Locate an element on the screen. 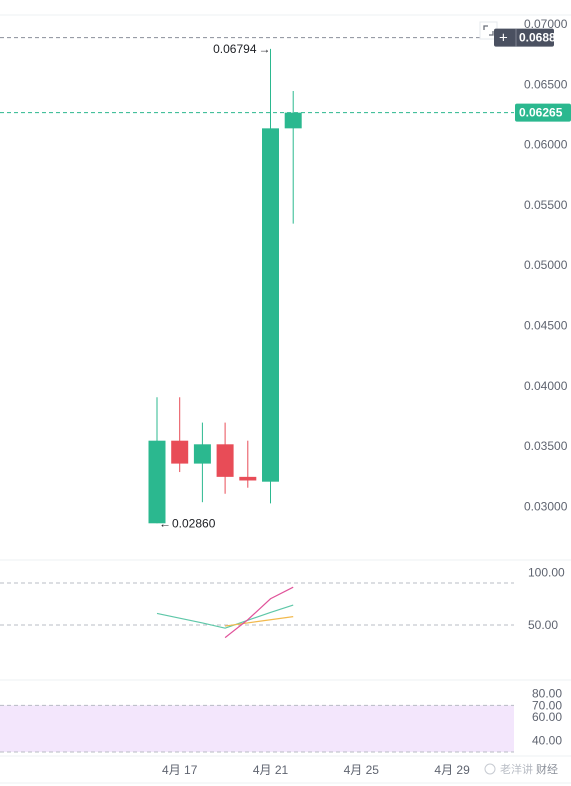 This screenshot has width=571, height=786. price-tick-label: 0.05000 is located at coordinates (546, 265).